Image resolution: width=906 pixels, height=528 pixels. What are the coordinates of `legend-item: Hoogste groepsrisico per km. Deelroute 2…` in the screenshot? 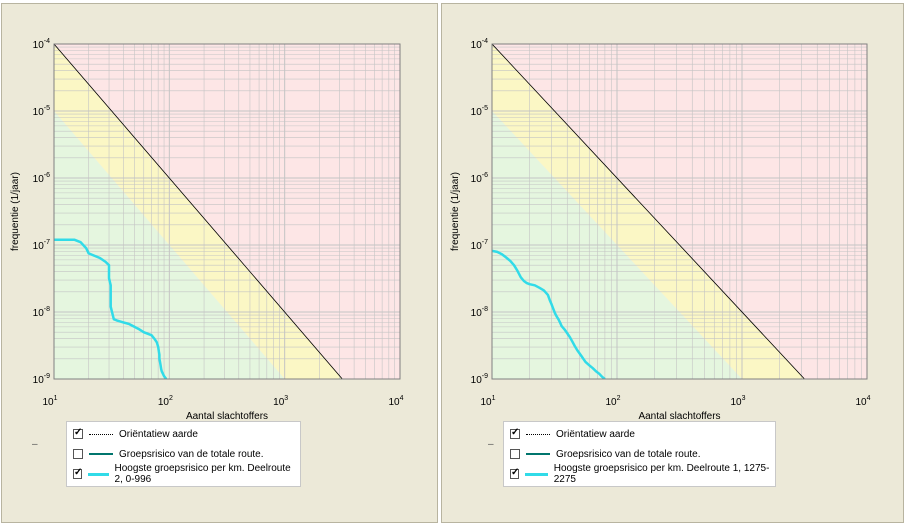 It's located at (183, 474).